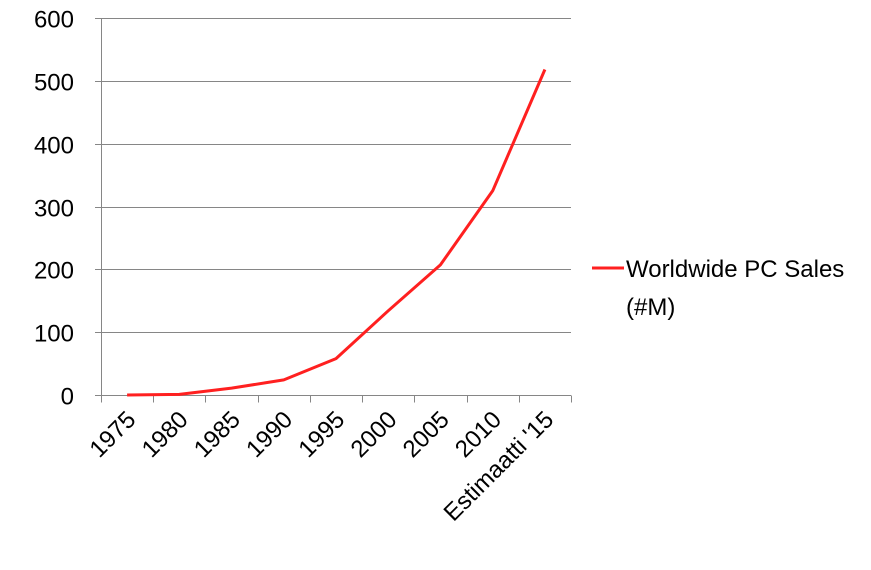  What do you see at coordinates (54, 20) in the screenshot?
I see `y-tick-label-600: 600` at bounding box center [54, 20].